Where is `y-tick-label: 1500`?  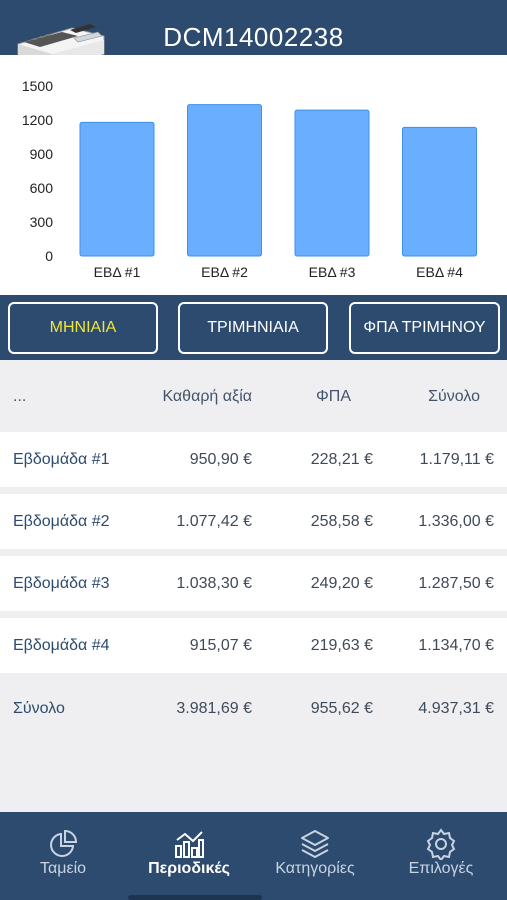
y-tick-label: 1500 is located at coordinates (37, 86).